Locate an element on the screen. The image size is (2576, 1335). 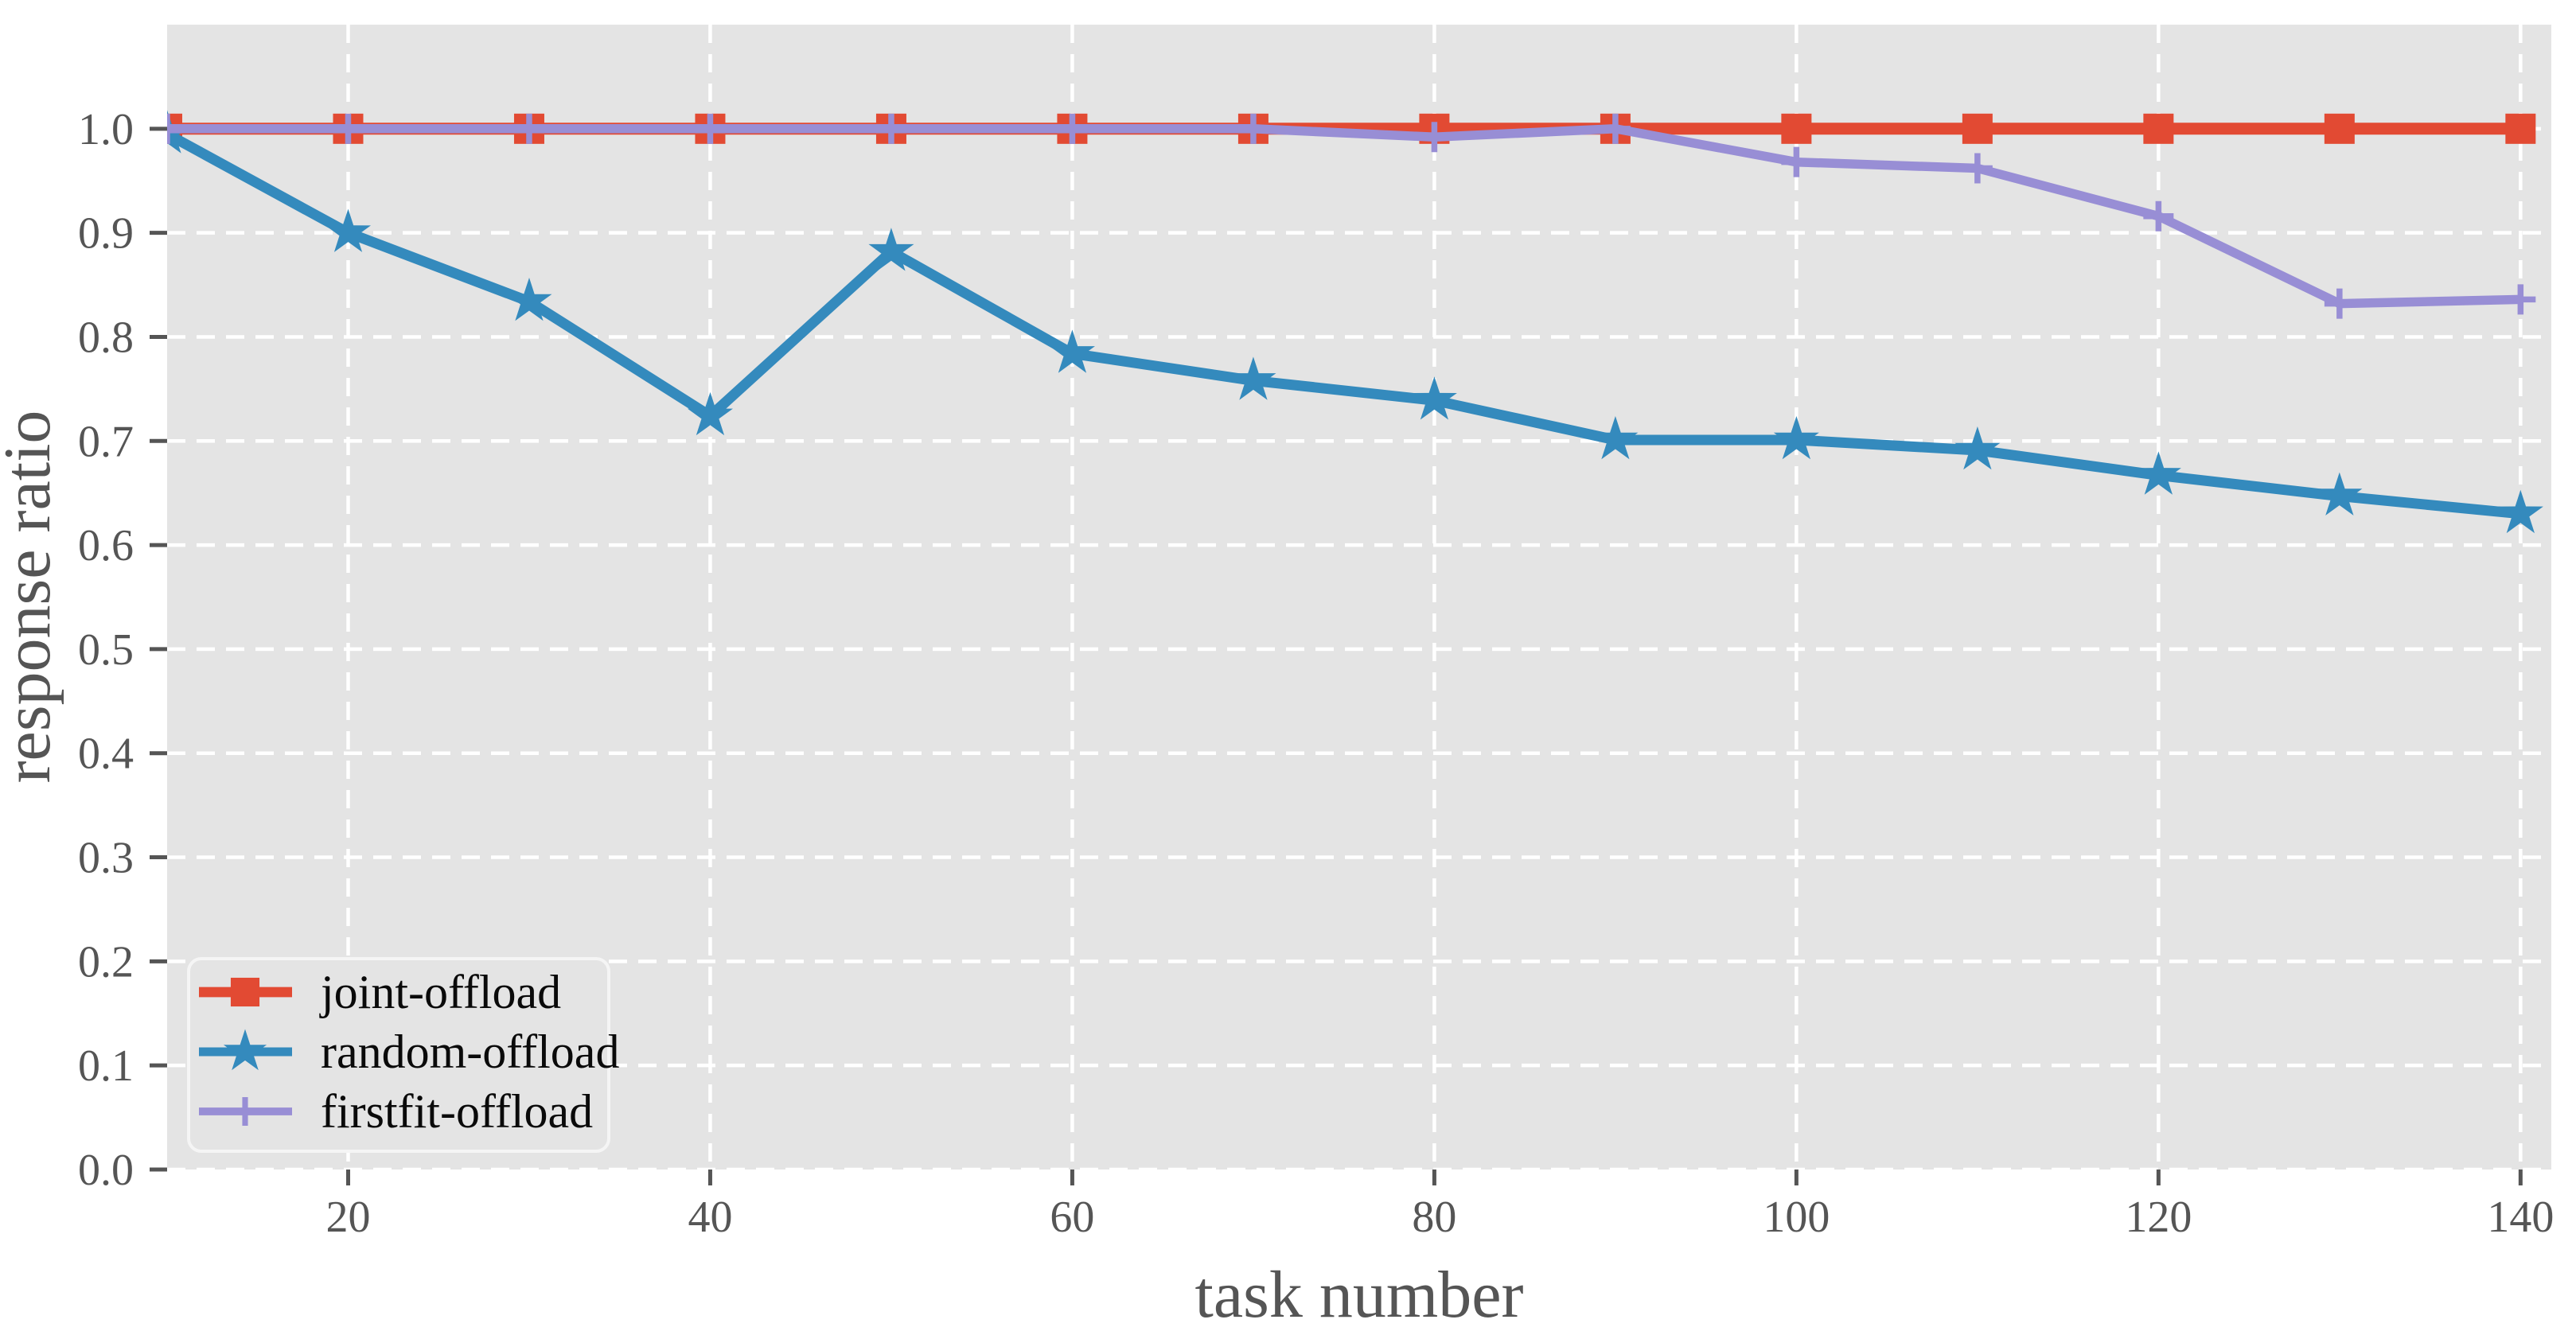
x-tick-label-100: 100 is located at coordinates (1796, 1217).